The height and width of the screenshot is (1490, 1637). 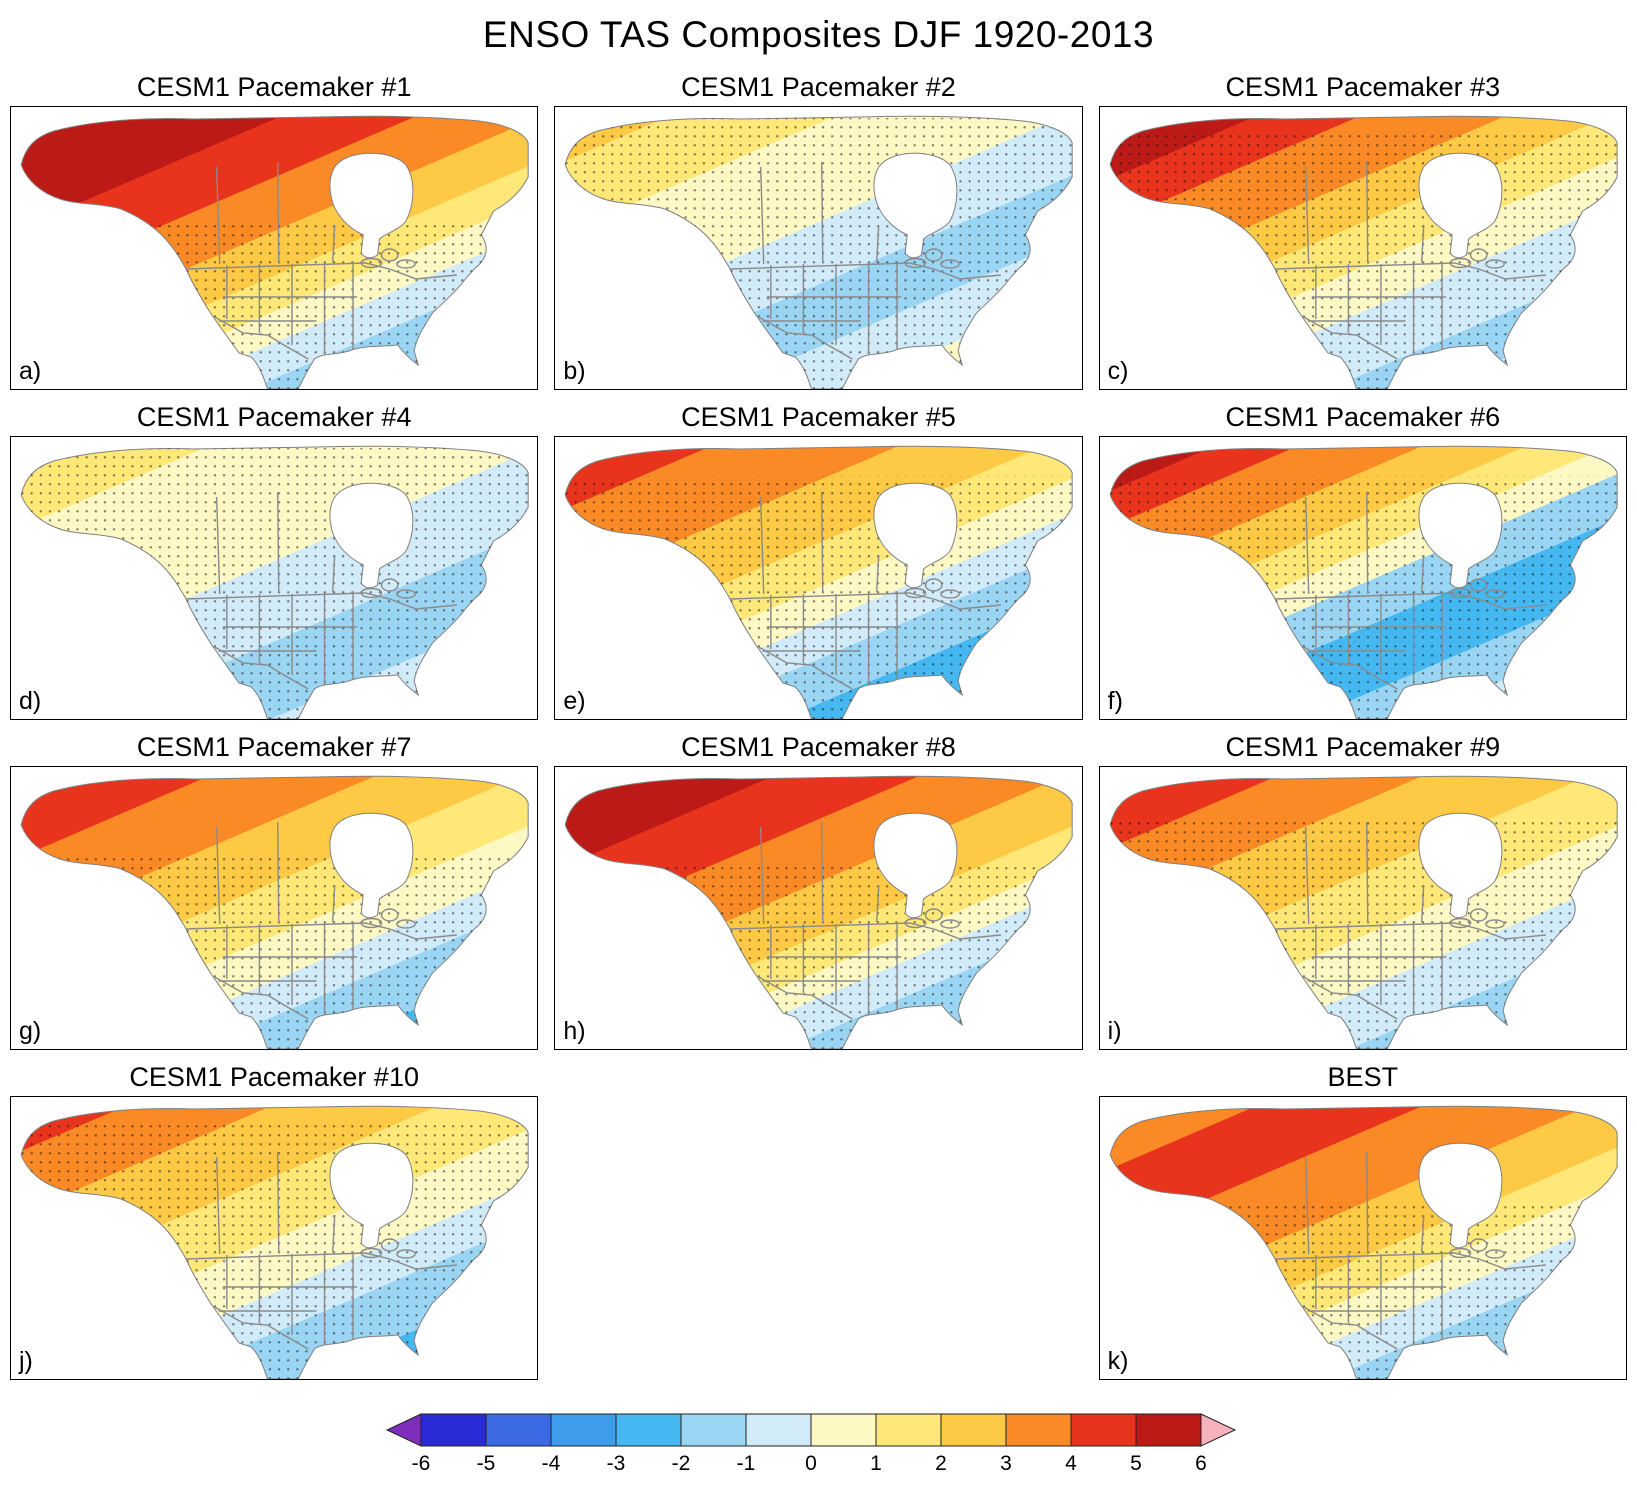 I want to click on map-box-k: k), so click(x=1362, y=1238).